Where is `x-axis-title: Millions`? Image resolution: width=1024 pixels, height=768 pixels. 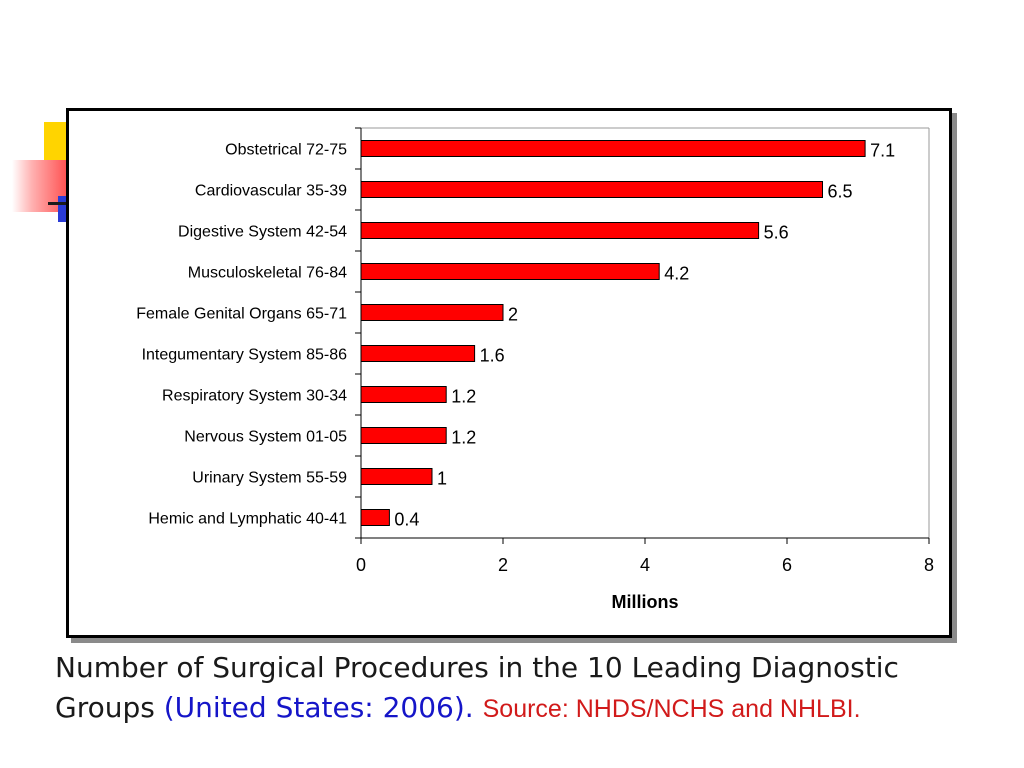 x-axis-title: Millions is located at coordinates (645, 602).